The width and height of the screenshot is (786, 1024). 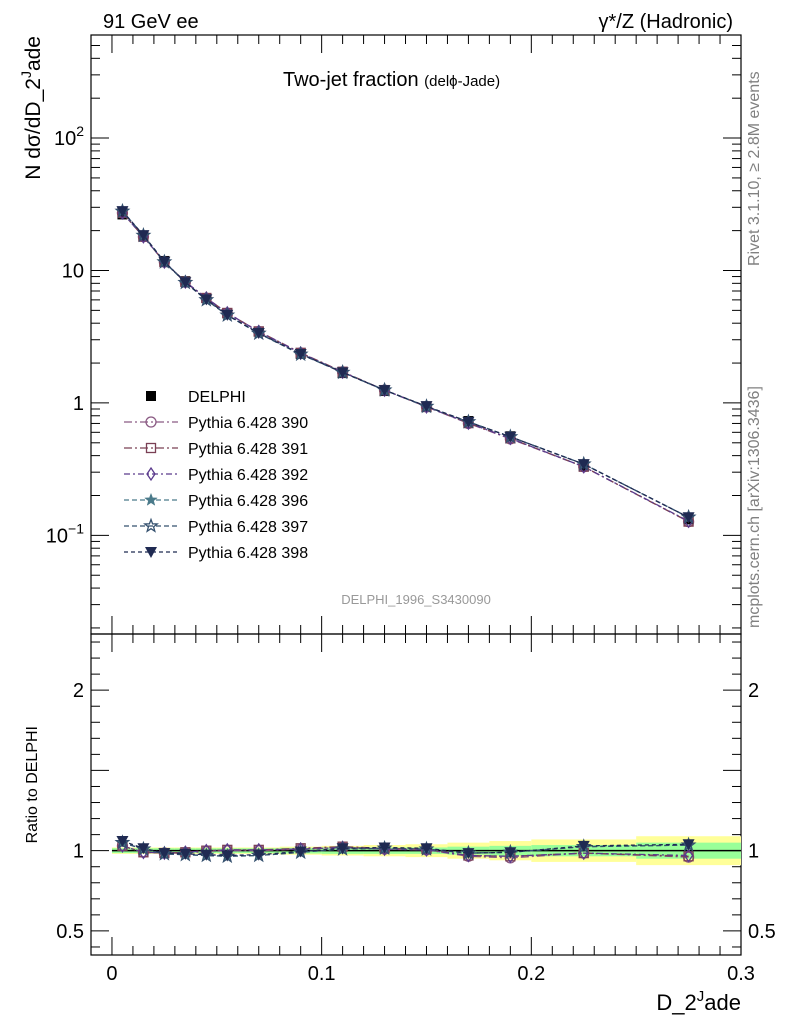 What do you see at coordinates (531, 974) in the screenshot?
I see `x-tick-label: 0.2` at bounding box center [531, 974].